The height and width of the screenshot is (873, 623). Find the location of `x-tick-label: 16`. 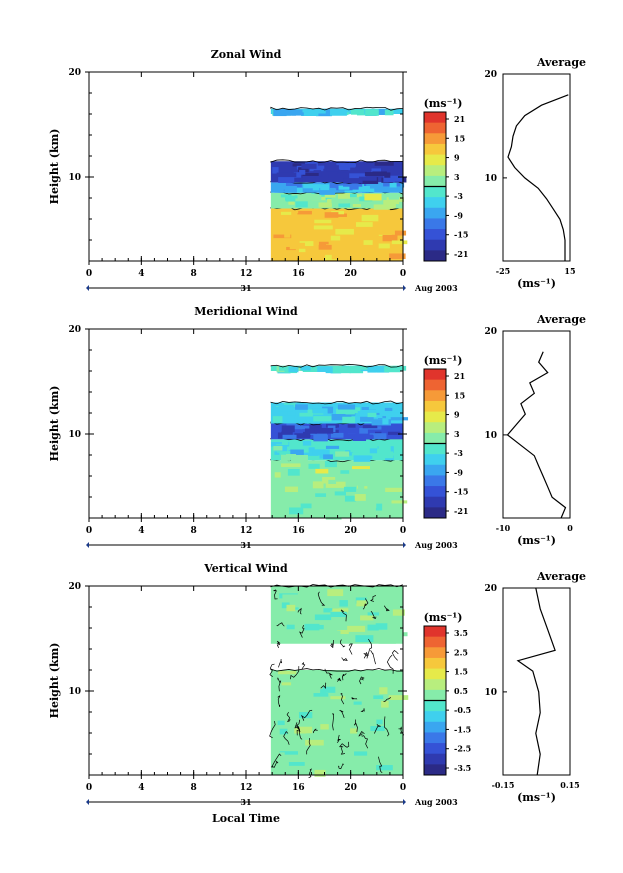

x-tick-label: 16 is located at coordinates (298, 274).